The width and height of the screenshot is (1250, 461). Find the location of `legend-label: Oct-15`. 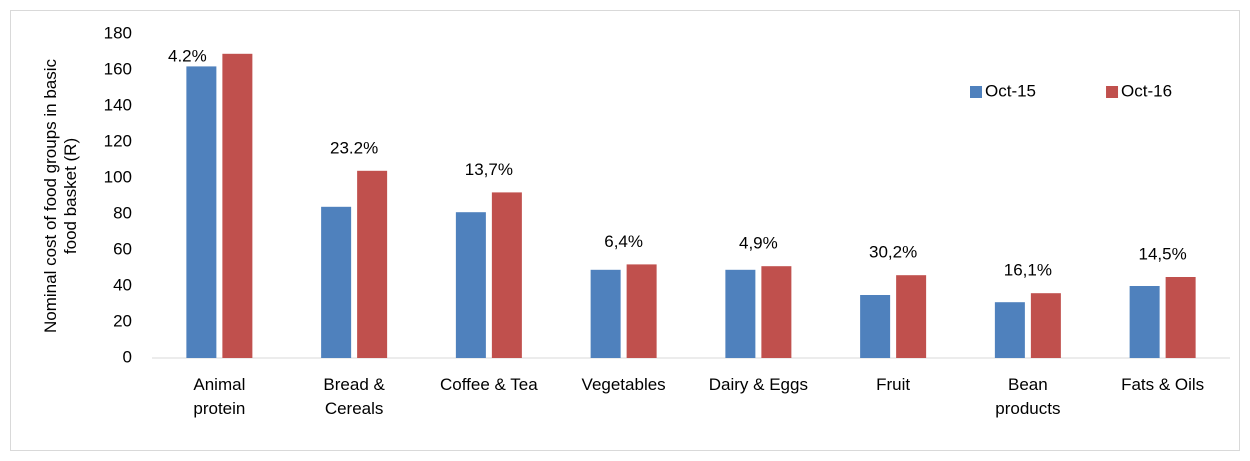

legend-label: Oct-15 is located at coordinates (1010, 90).